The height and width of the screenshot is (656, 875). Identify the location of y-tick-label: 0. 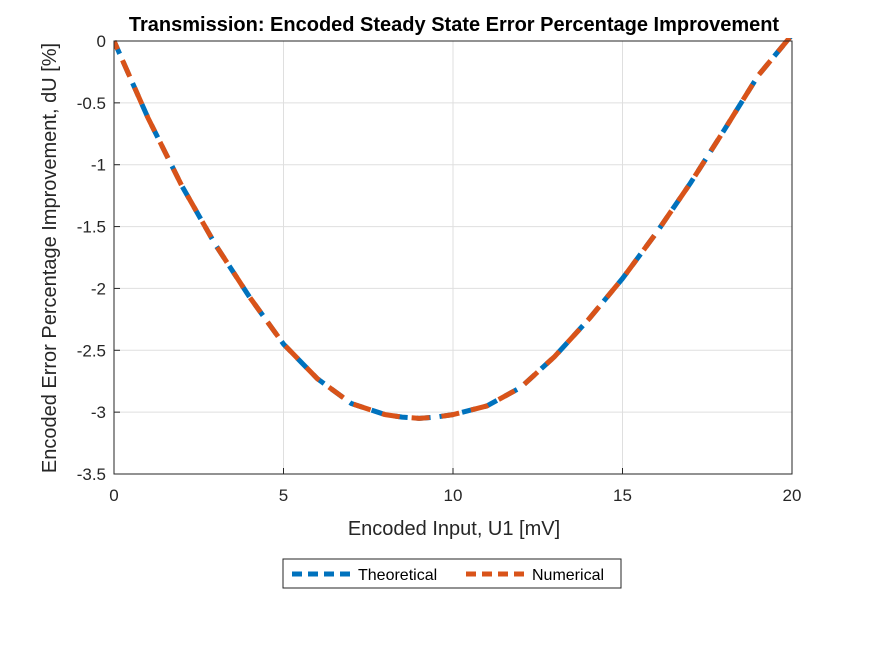
(101, 41).